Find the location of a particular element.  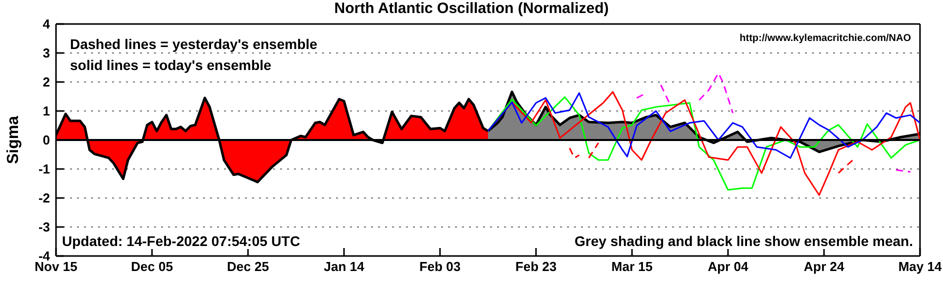

chart-title: North Atlantic Oscillation (Normalized) is located at coordinates (471, 8).